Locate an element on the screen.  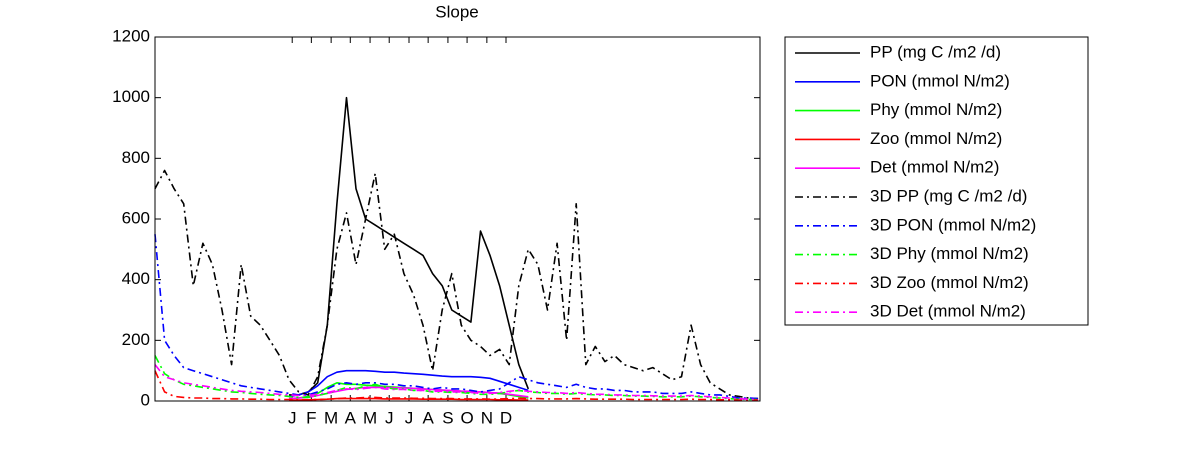
x-tick-label: O is located at coordinates (466, 417).